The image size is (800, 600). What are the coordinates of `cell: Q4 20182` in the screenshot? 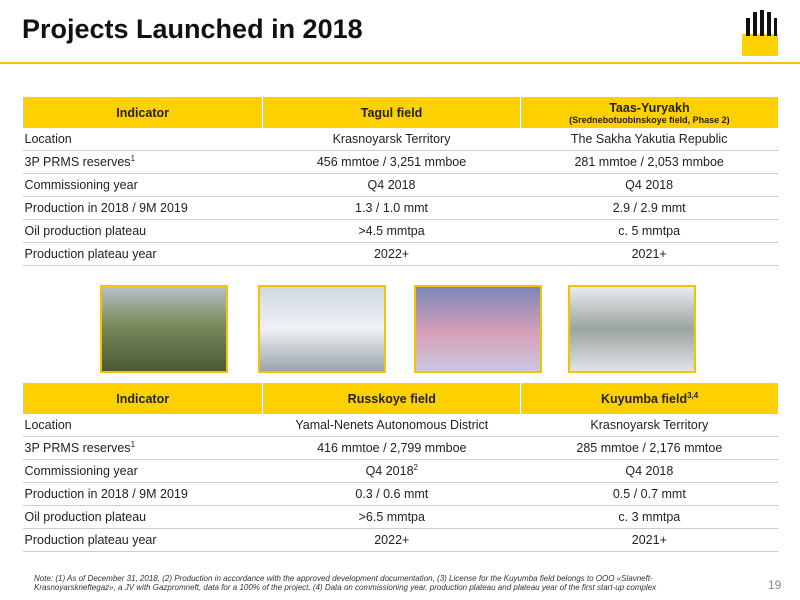 It's located at (391, 471).